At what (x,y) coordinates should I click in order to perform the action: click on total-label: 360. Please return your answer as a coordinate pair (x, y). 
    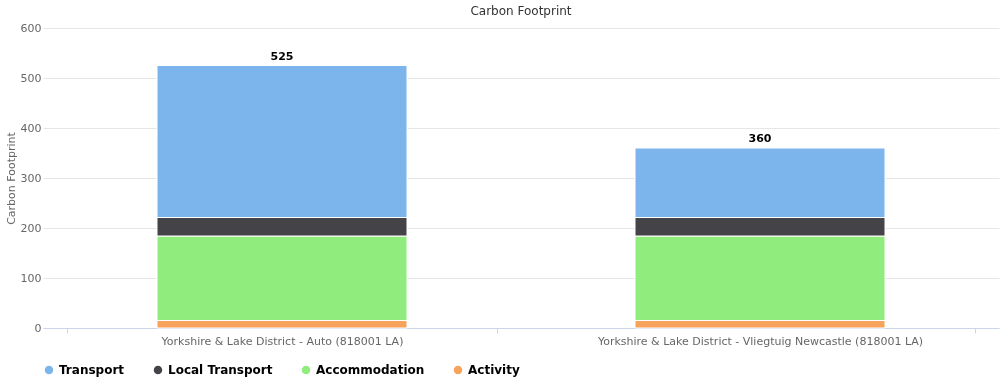
    Looking at the image, I should click on (760, 138).